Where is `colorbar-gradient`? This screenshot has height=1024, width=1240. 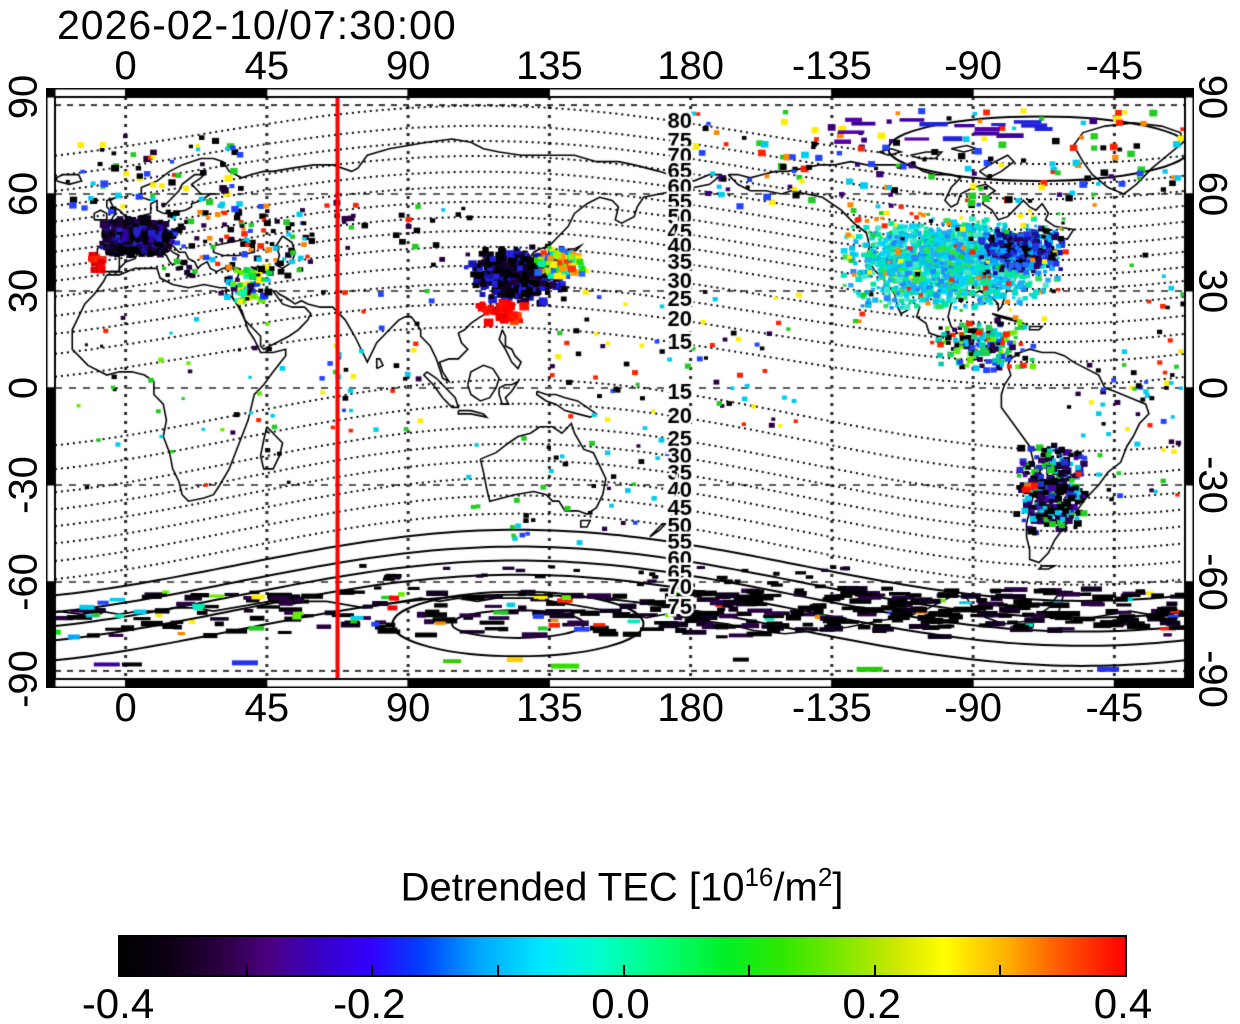 colorbar-gradient is located at coordinates (622, 956).